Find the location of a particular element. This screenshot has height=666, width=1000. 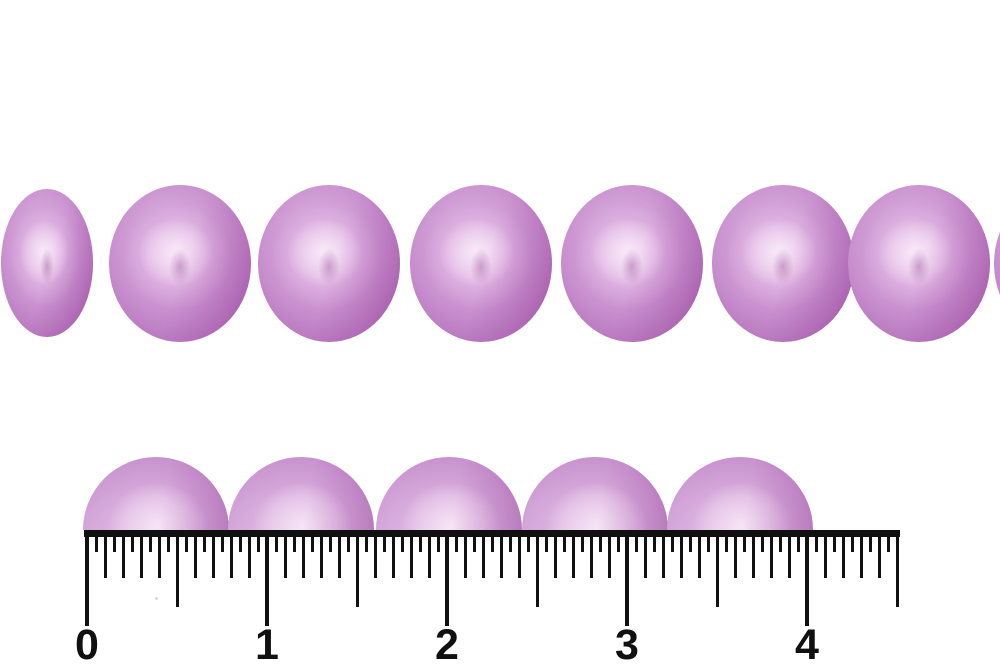

ruler-number-0: 0 is located at coordinates (87, 643).